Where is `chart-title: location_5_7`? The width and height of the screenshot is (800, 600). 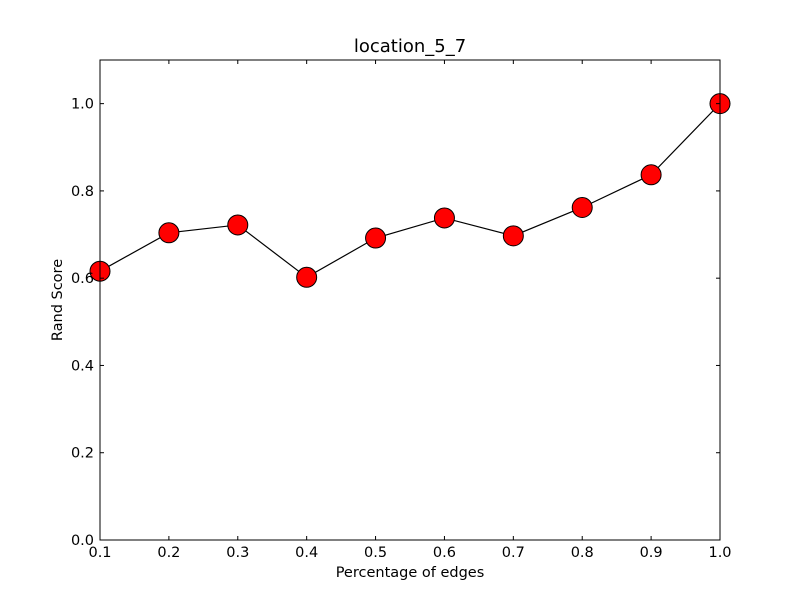 chart-title: location_5_7 is located at coordinates (410, 46).